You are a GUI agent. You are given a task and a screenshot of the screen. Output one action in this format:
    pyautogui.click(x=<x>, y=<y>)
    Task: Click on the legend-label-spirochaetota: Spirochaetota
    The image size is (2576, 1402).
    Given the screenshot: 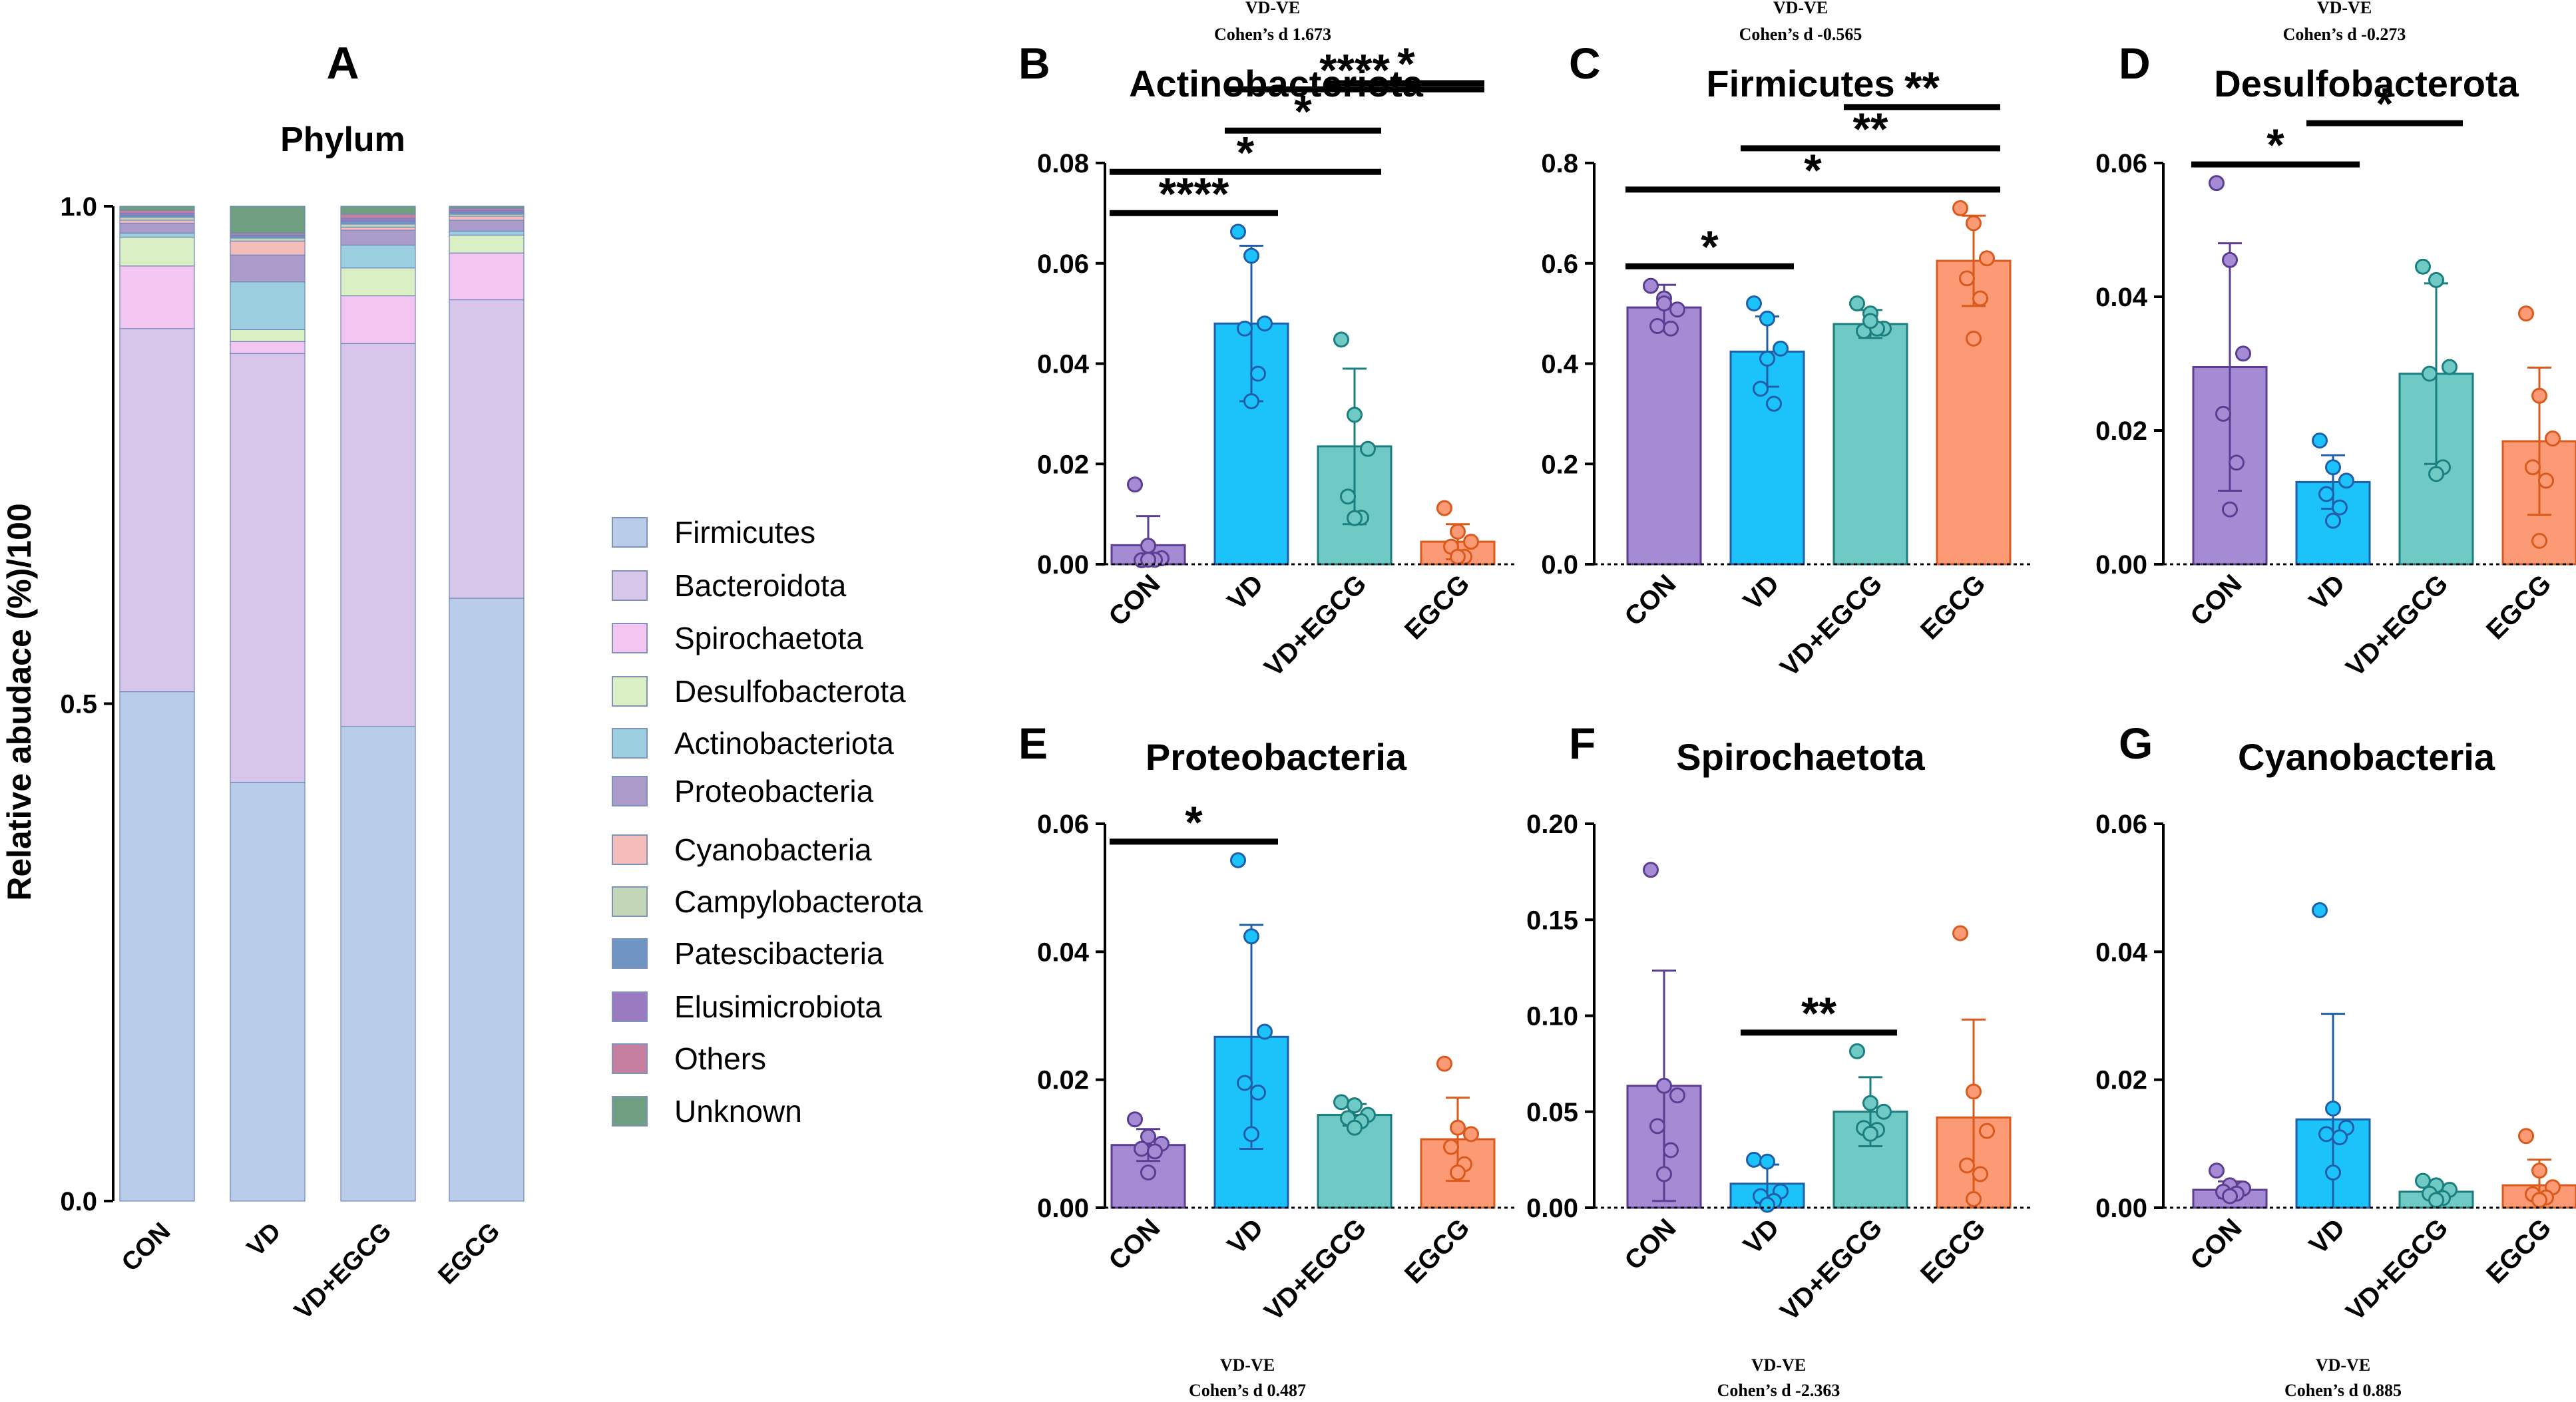 What is the action you would take?
    pyautogui.click(x=768, y=638)
    